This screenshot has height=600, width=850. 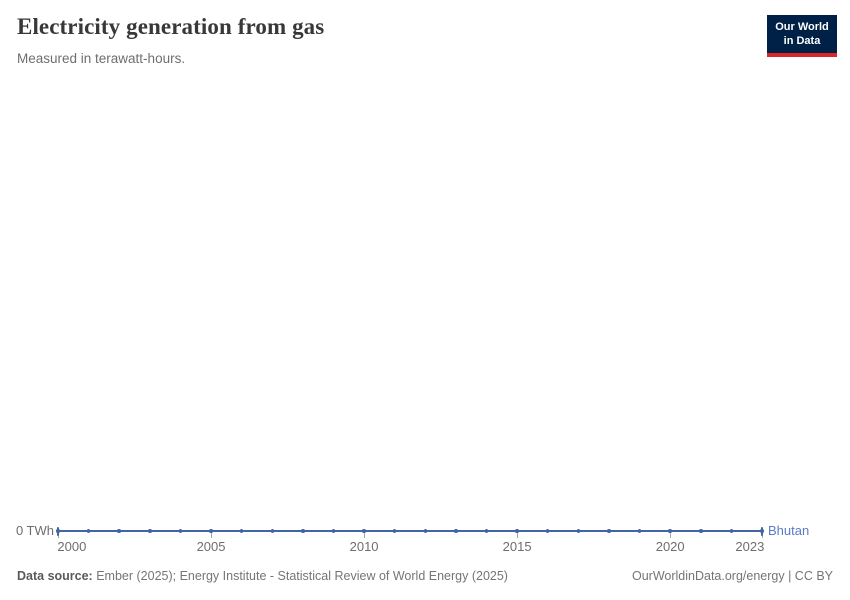 What do you see at coordinates (211, 546) in the screenshot?
I see `x-axis-tick-label: 2005` at bounding box center [211, 546].